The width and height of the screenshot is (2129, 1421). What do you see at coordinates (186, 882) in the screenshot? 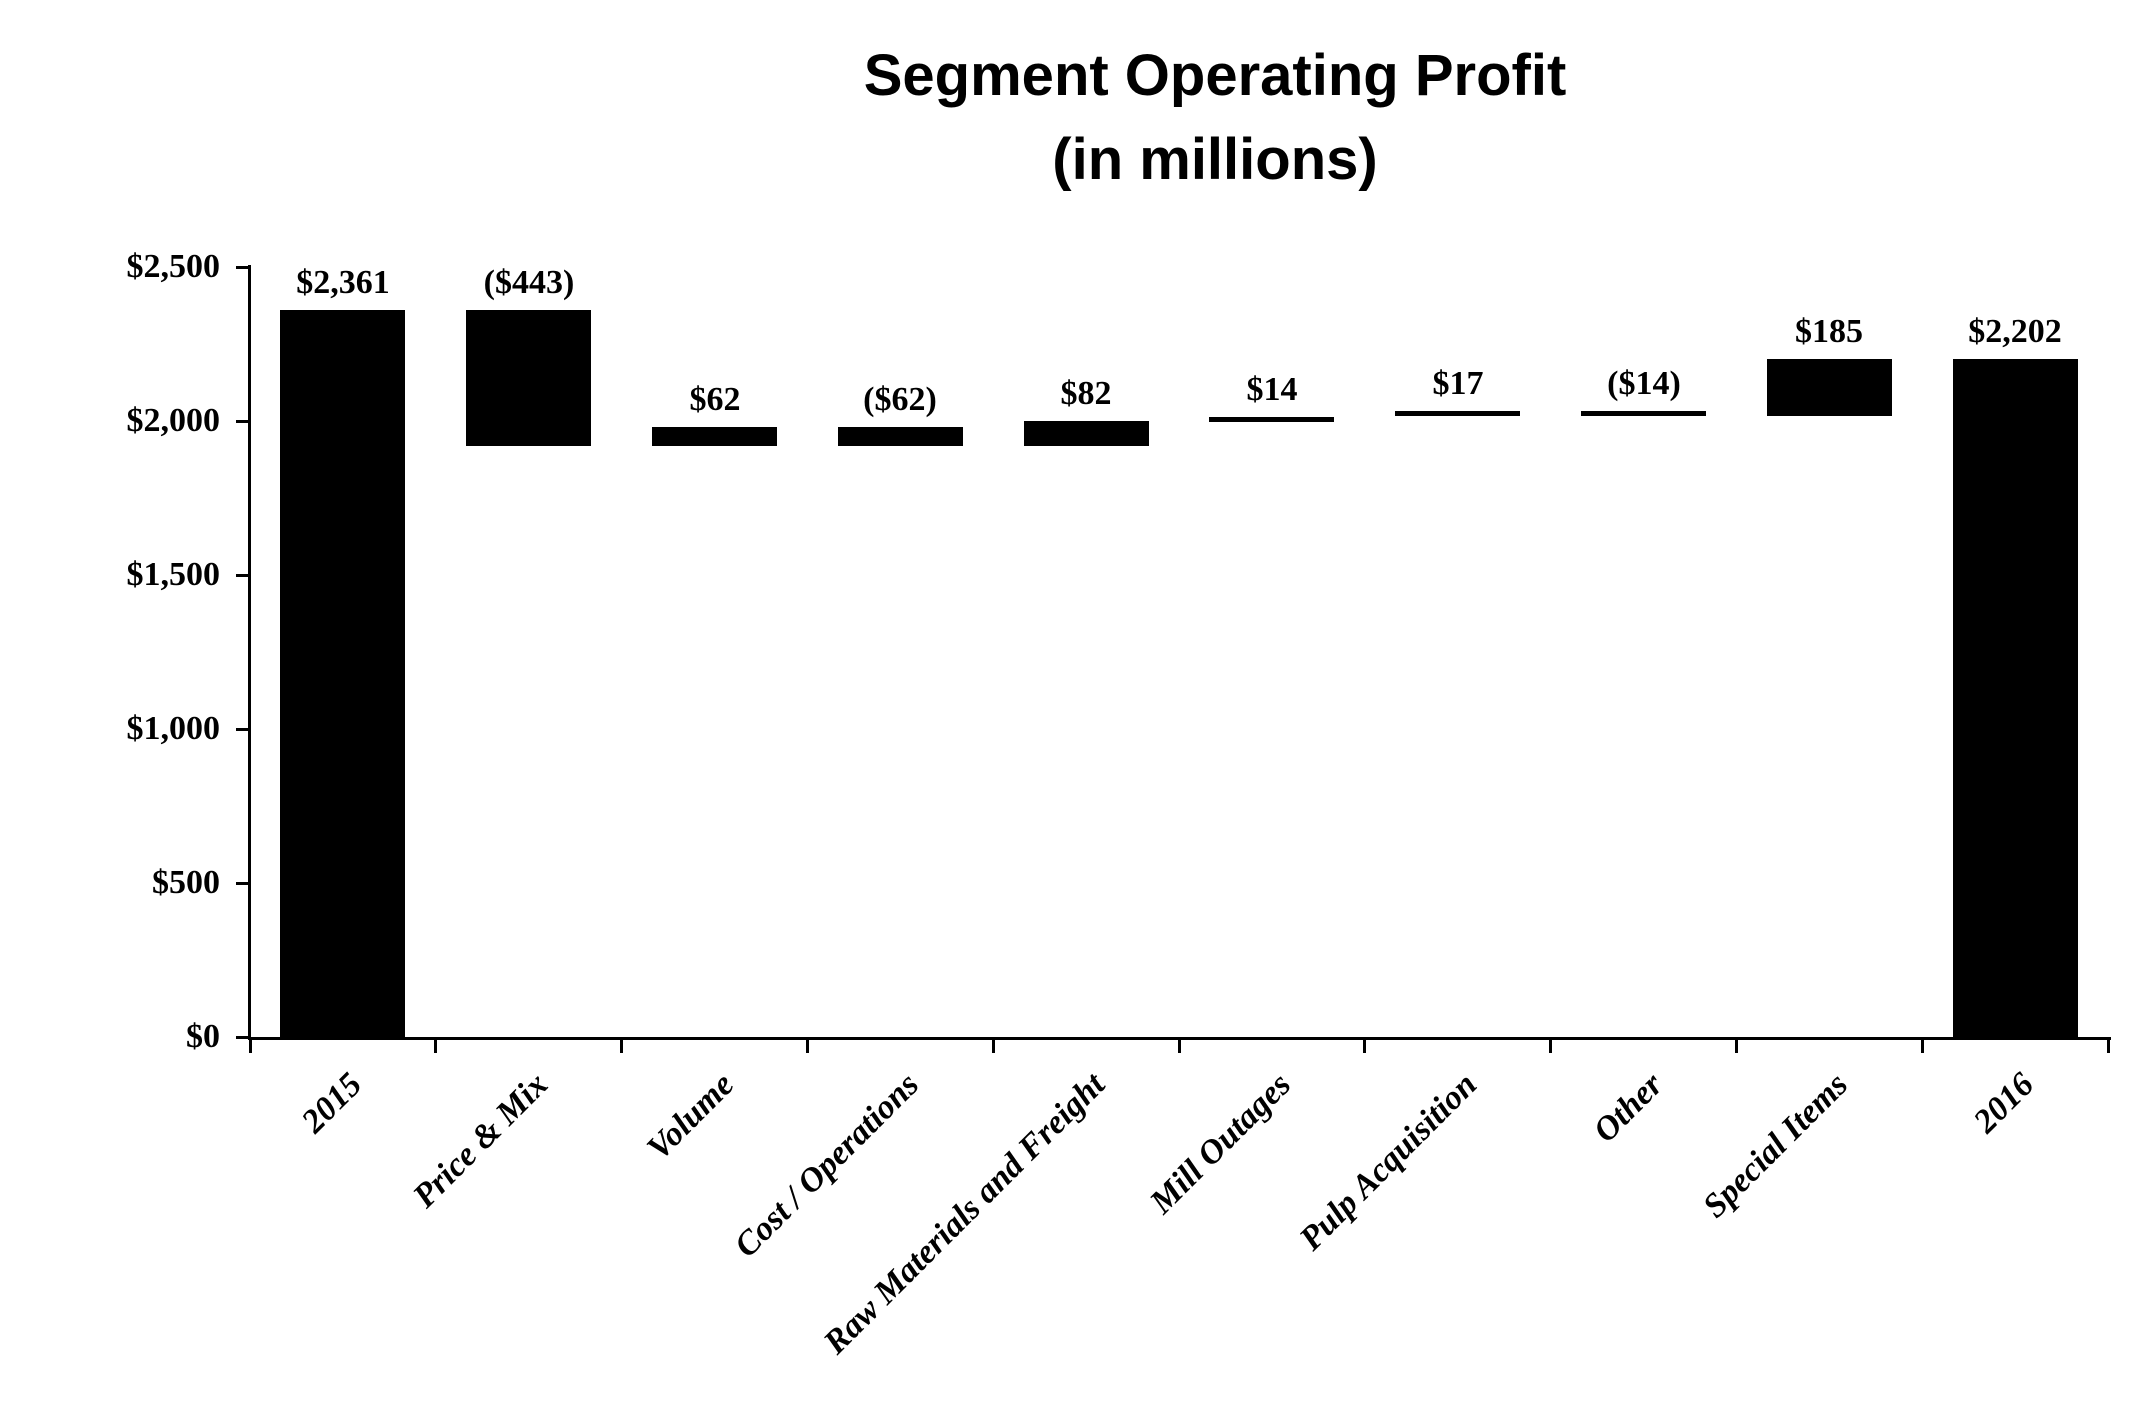
I see `y-axis-tick-label: $500` at bounding box center [186, 882].